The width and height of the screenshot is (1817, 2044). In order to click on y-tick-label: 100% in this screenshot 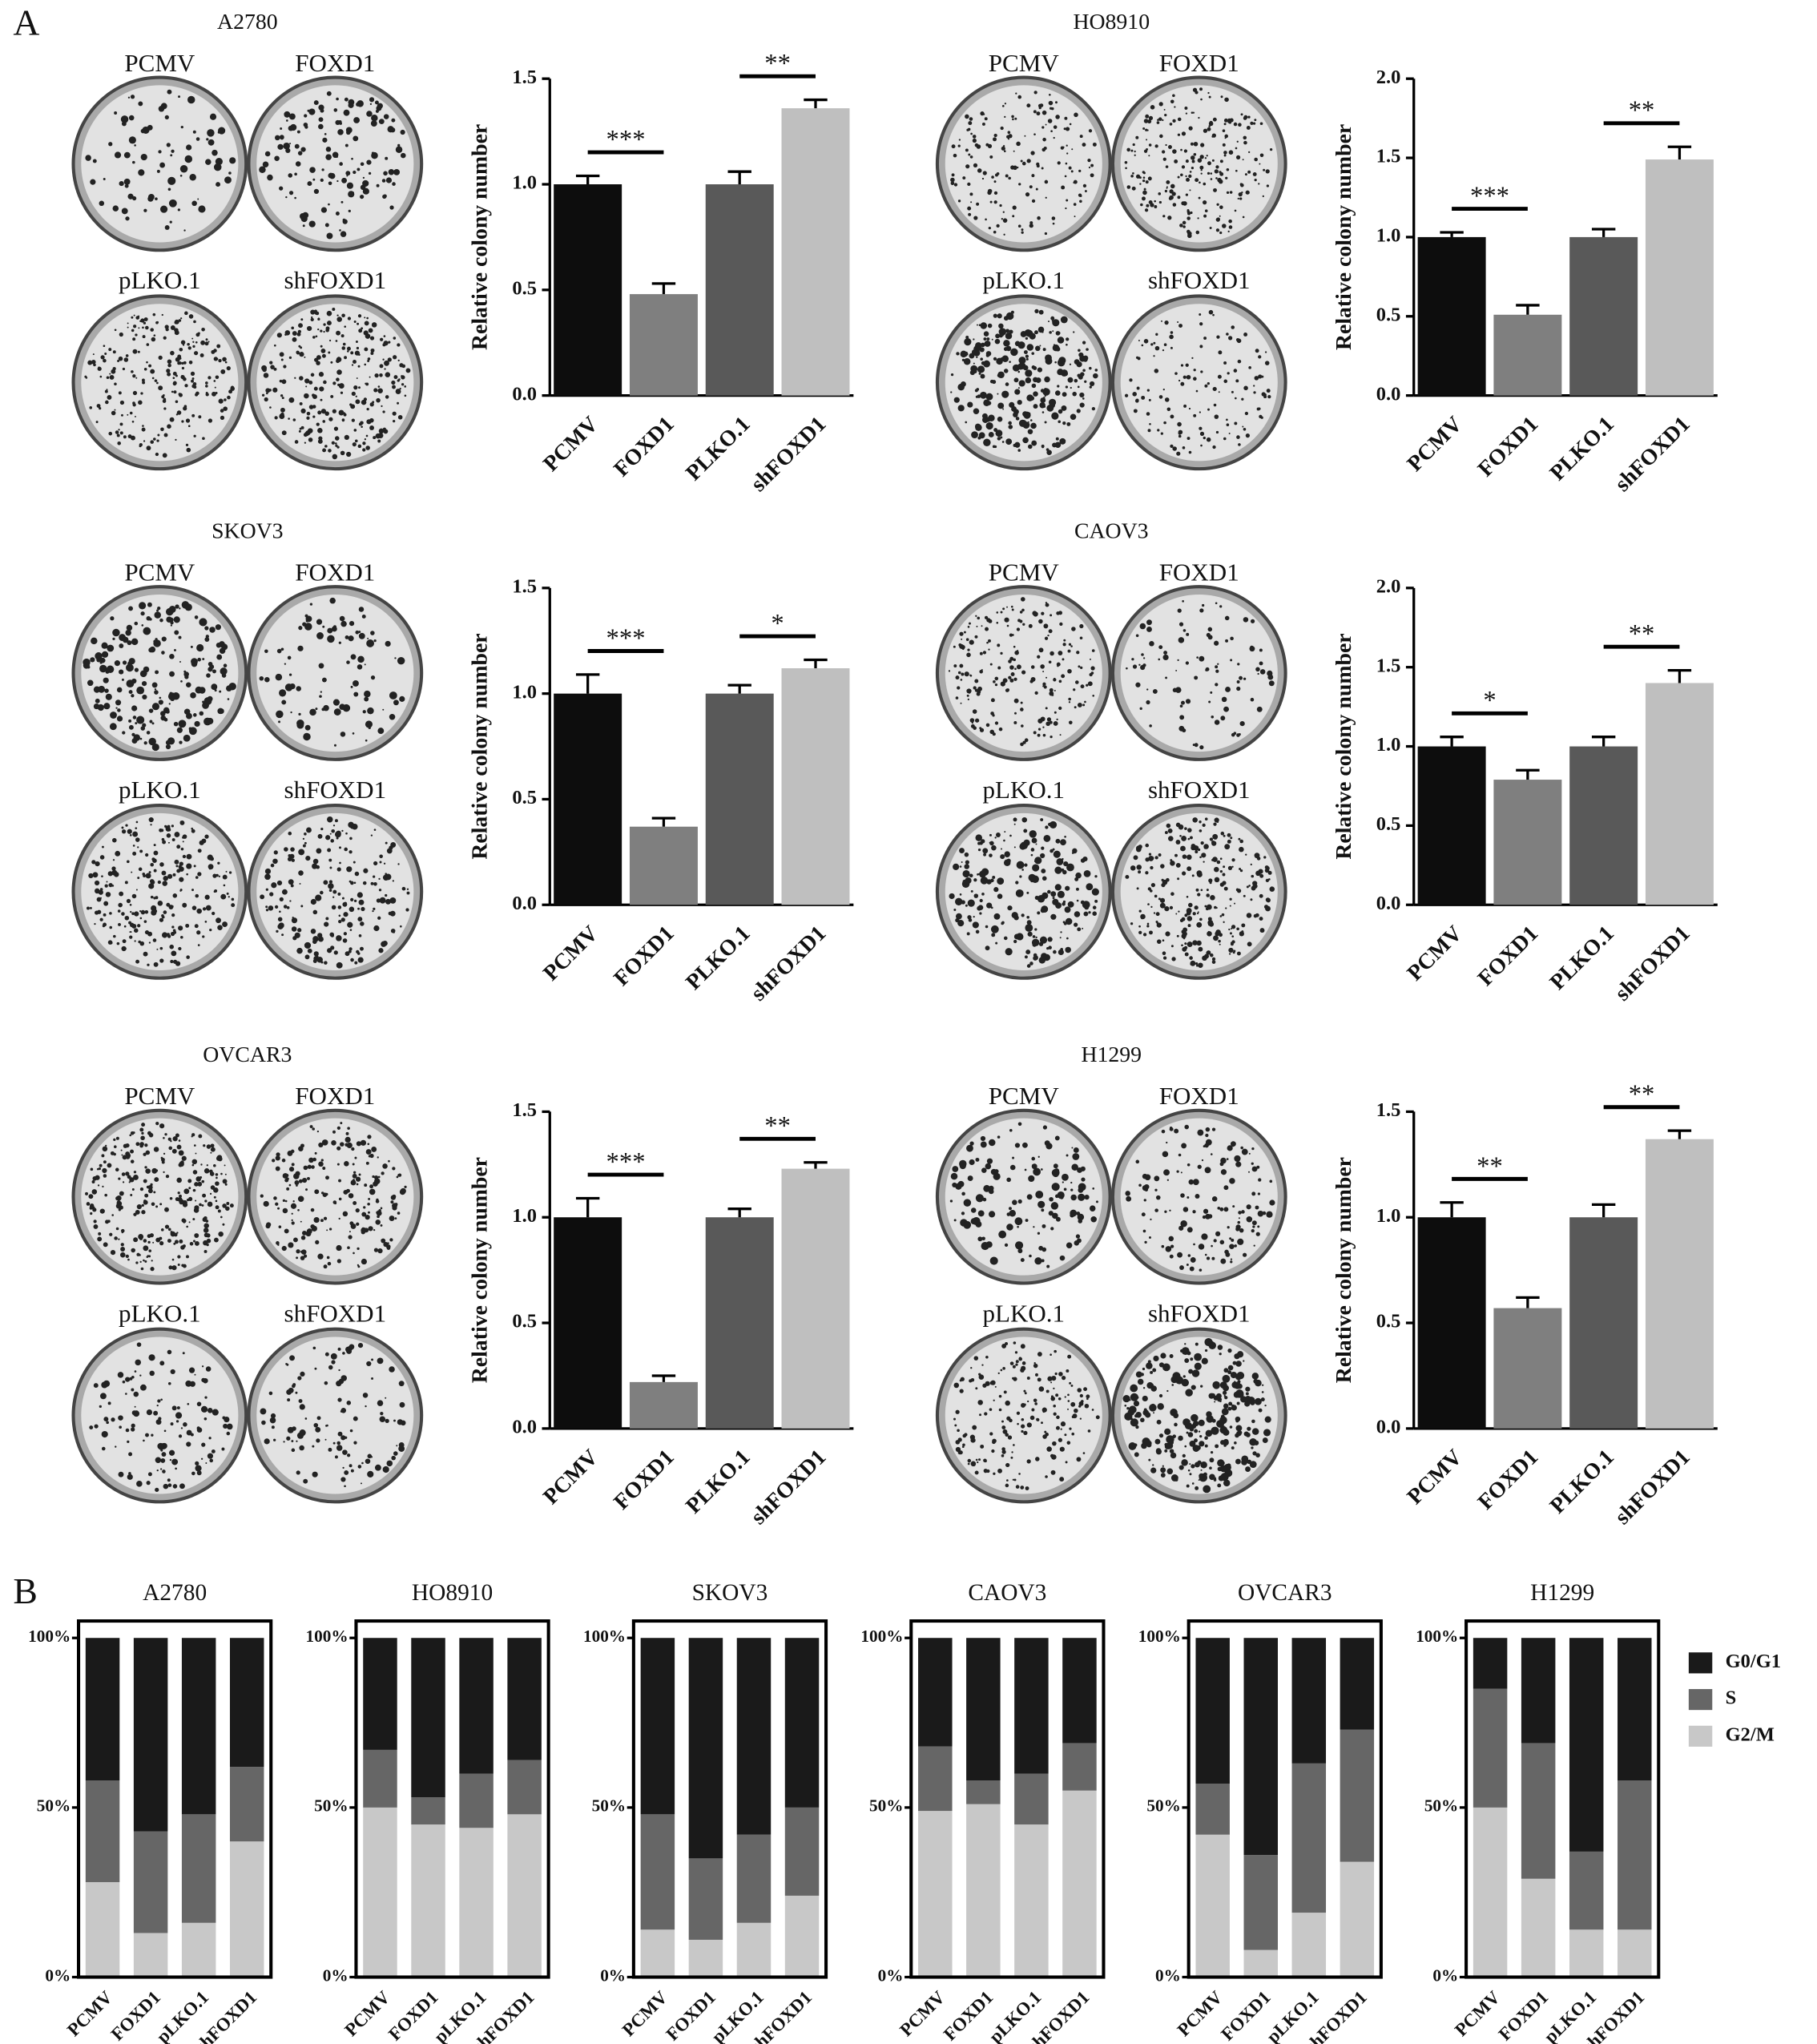, I will do `click(327, 1636)`.